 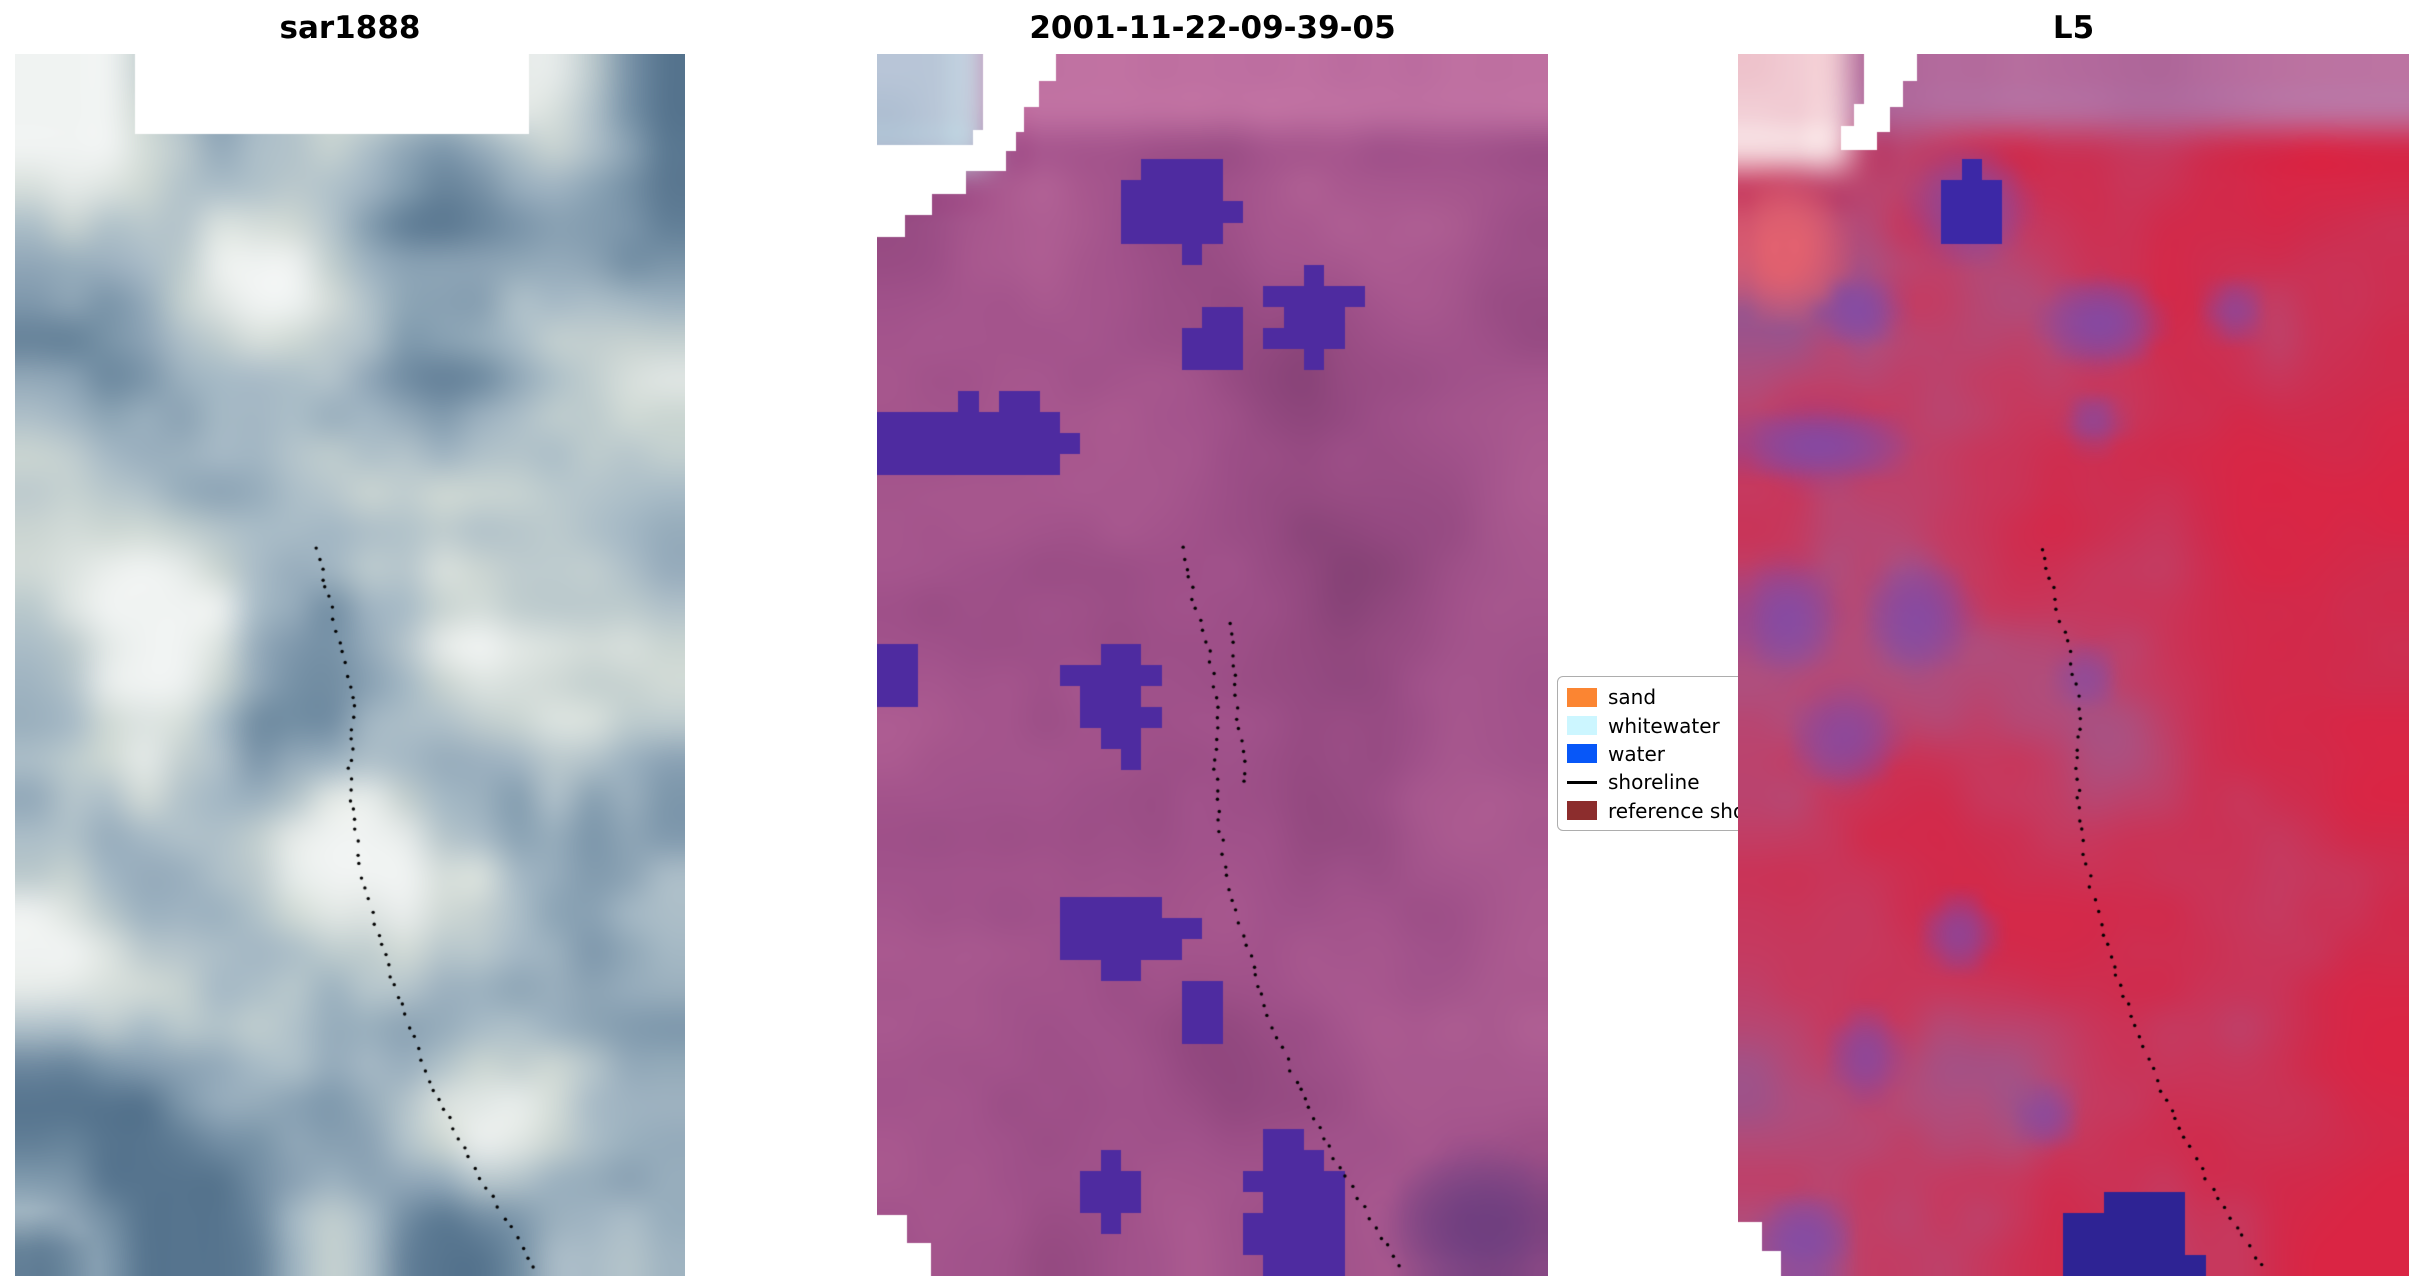 What do you see at coordinates (1632, 697) in the screenshot?
I see `legend-label-sand: sand` at bounding box center [1632, 697].